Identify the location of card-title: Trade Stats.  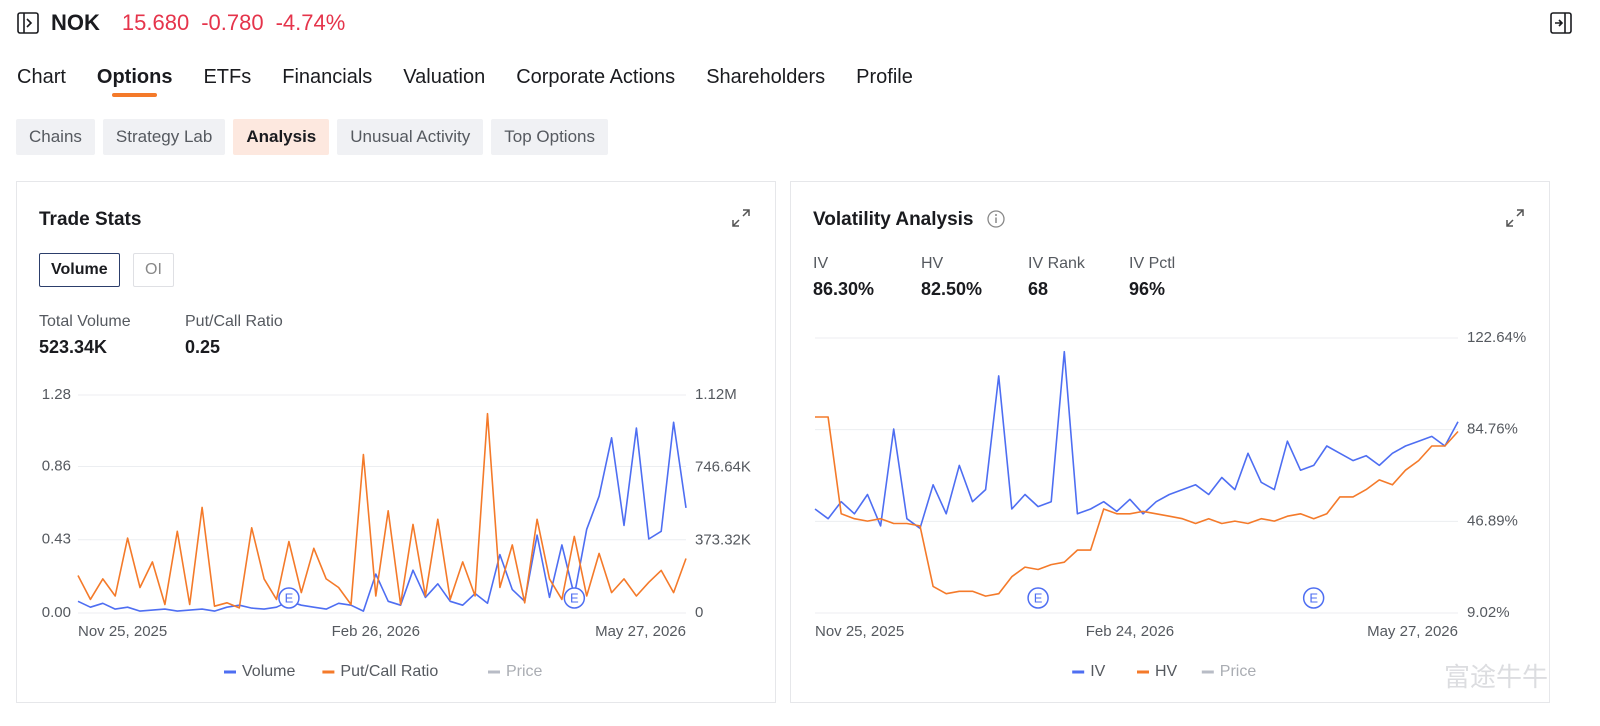
(90, 219).